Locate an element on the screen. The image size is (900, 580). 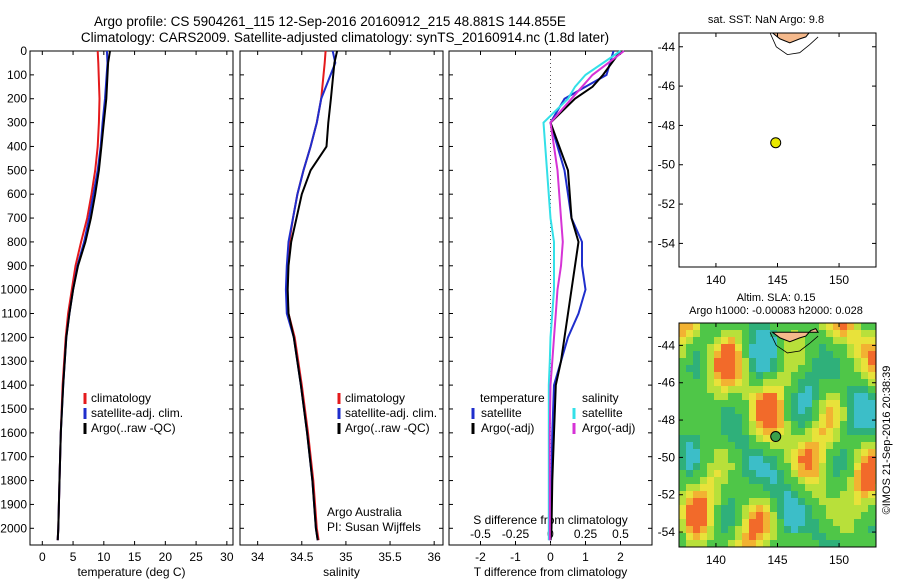
sla_map-xtick-label: 140 is located at coordinates (716, 560).